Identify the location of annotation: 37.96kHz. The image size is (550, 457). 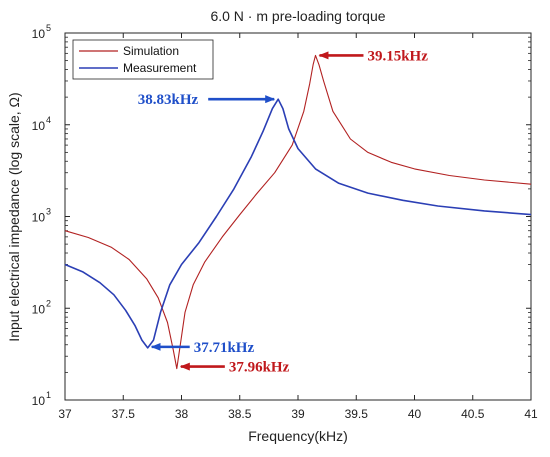
(234, 368).